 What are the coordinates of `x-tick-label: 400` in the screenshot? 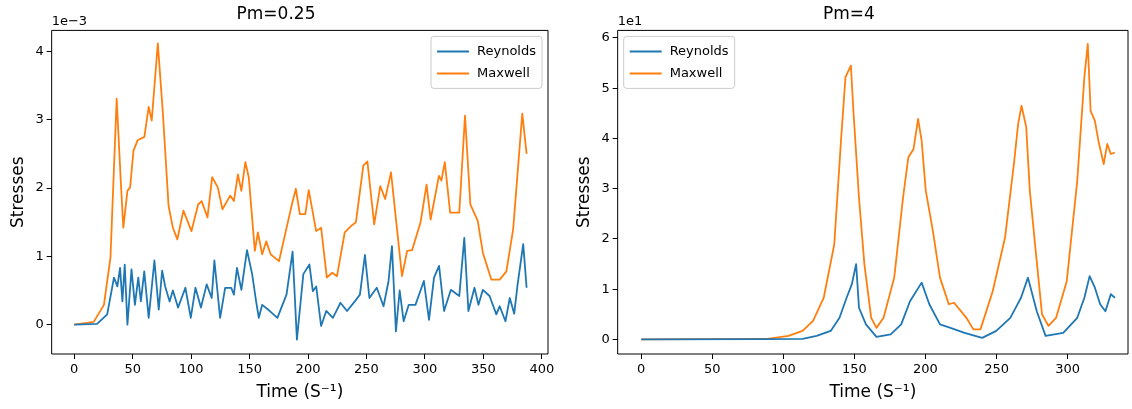 It's located at (542, 369).